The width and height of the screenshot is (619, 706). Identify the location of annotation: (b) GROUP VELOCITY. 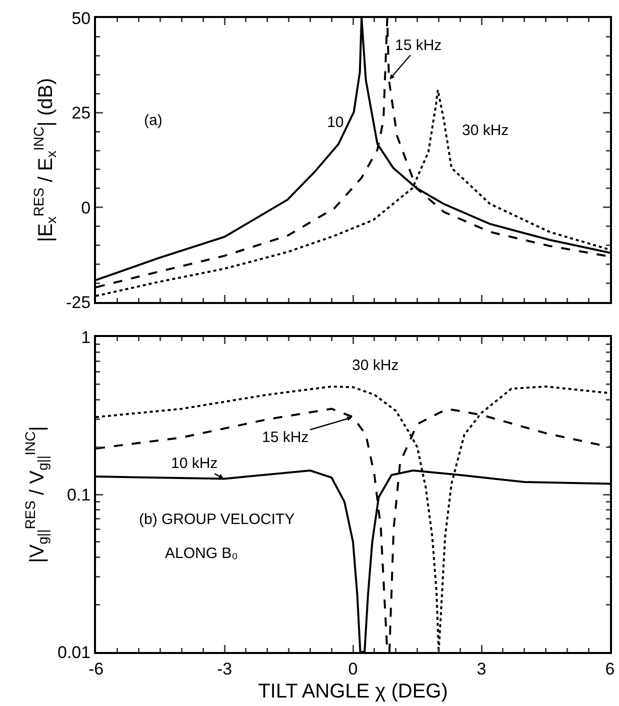
(217, 519).